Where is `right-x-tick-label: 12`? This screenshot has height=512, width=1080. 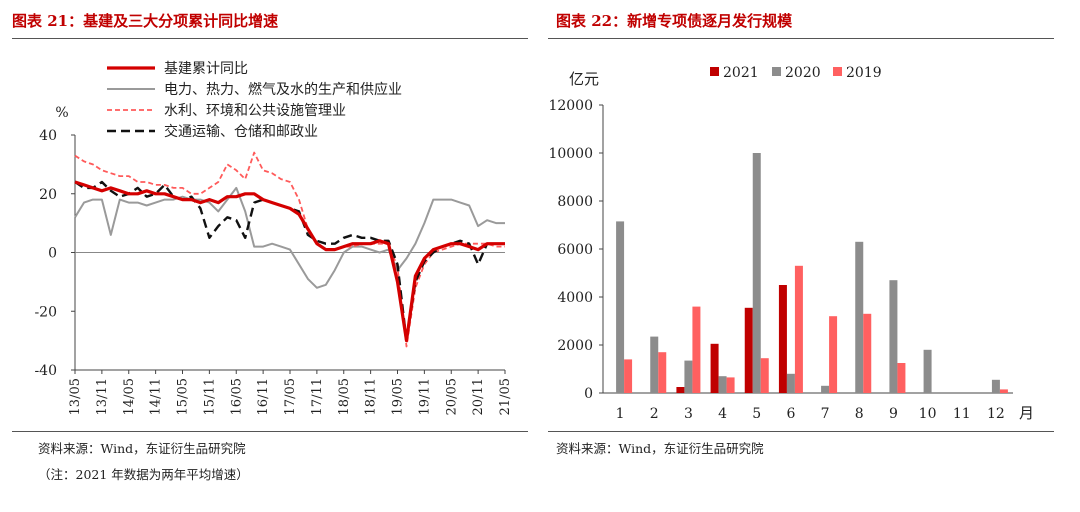
right-x-tick-label: 12 is located at coordinates (996, 414).